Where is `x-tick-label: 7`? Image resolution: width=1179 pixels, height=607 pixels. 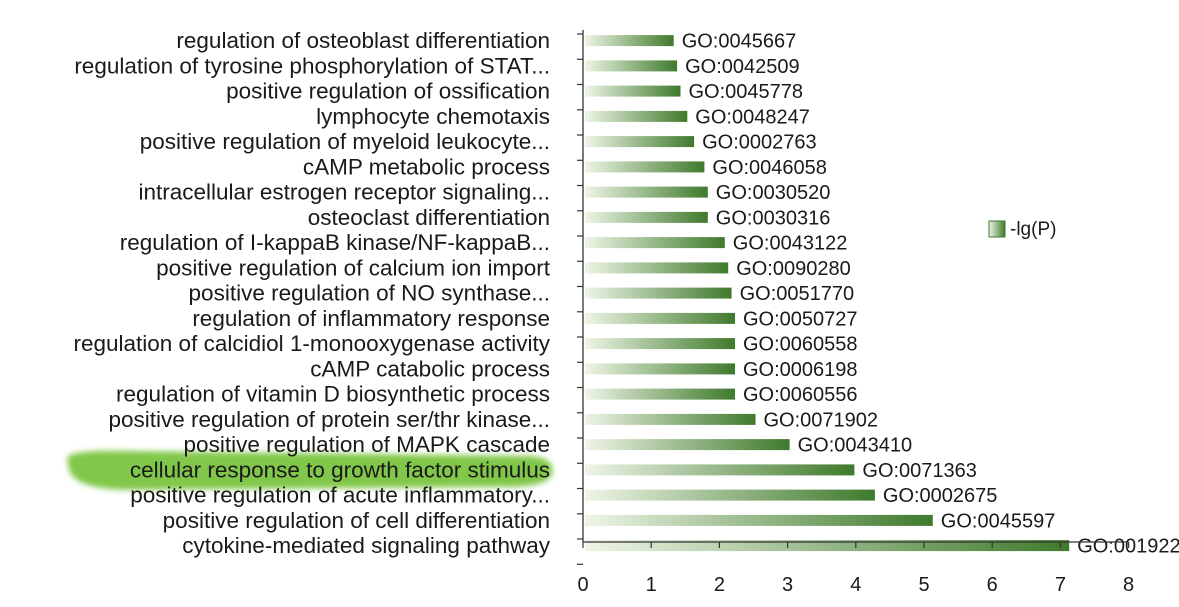
x-tick-label: 7 is located at coordinates (1060, 585).